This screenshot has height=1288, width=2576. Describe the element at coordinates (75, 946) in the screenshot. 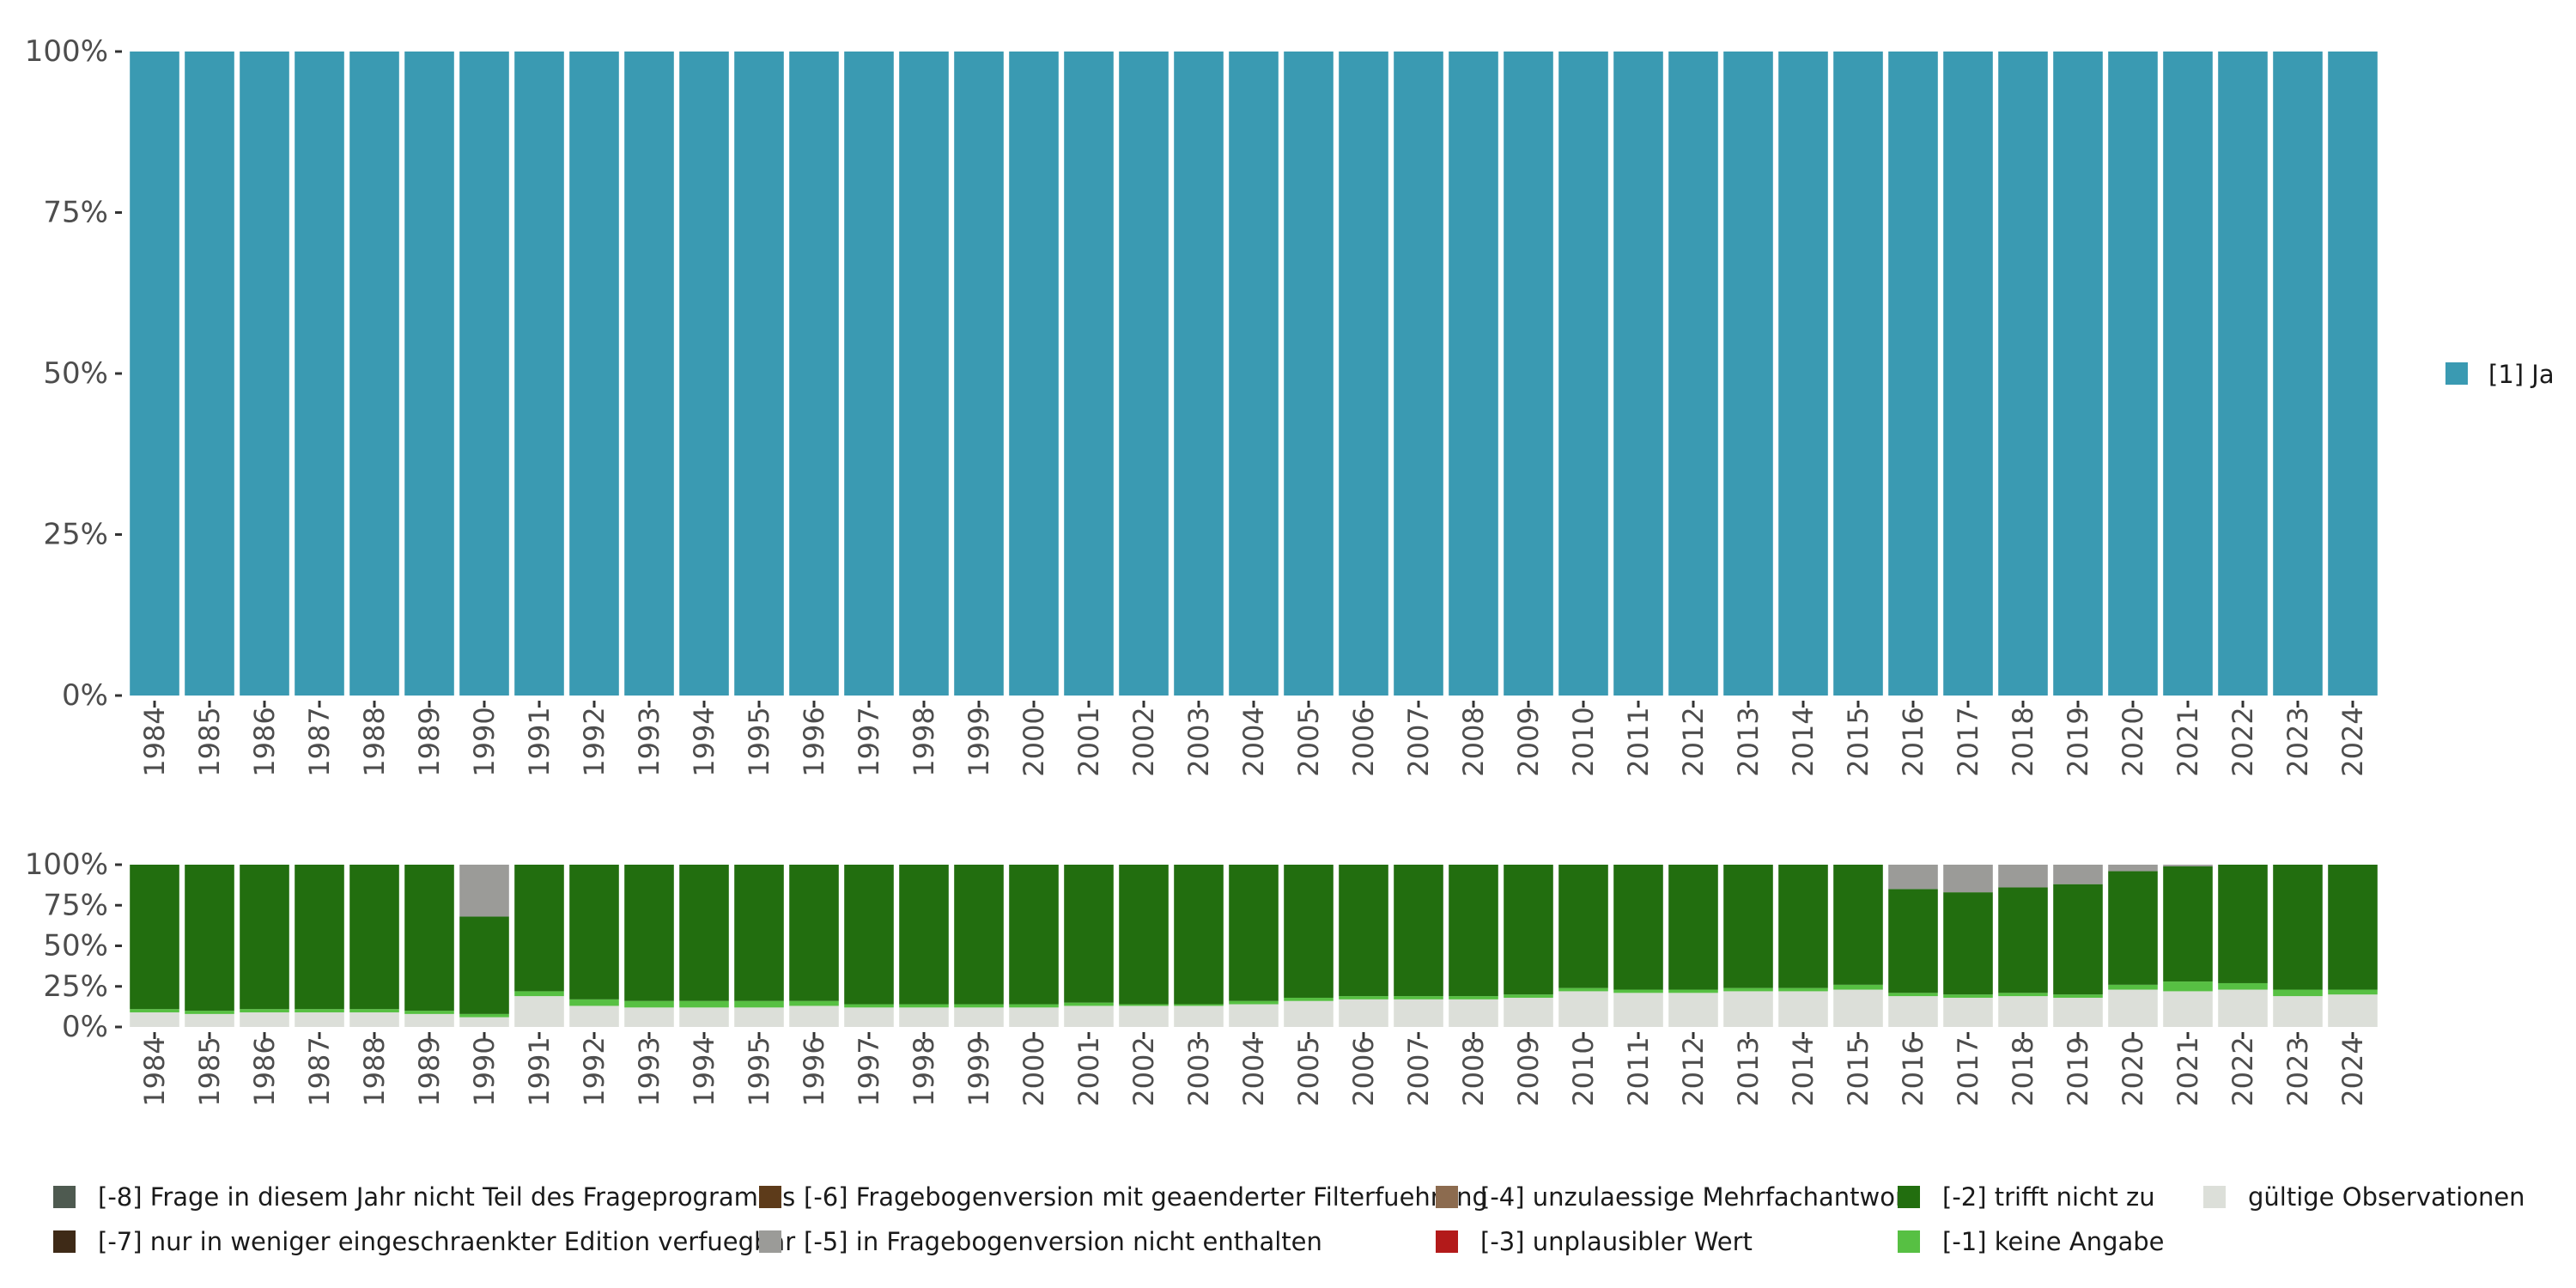

I see `y-tick-label: 50%` at that location.